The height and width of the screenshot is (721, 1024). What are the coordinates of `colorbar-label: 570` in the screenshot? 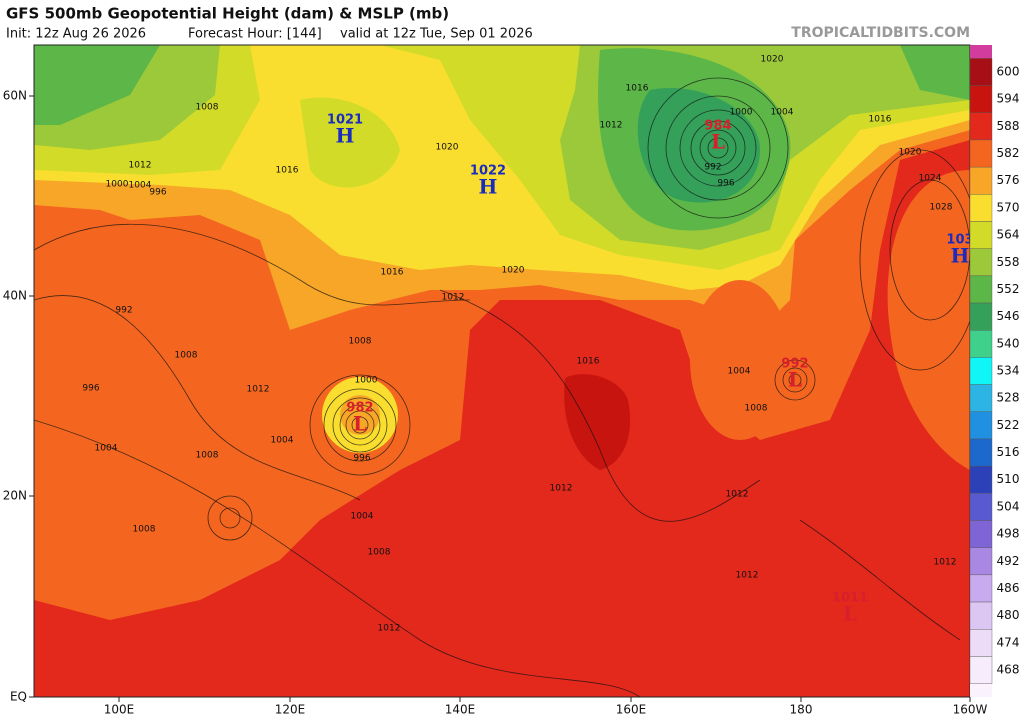 It's located at (1008, 207).